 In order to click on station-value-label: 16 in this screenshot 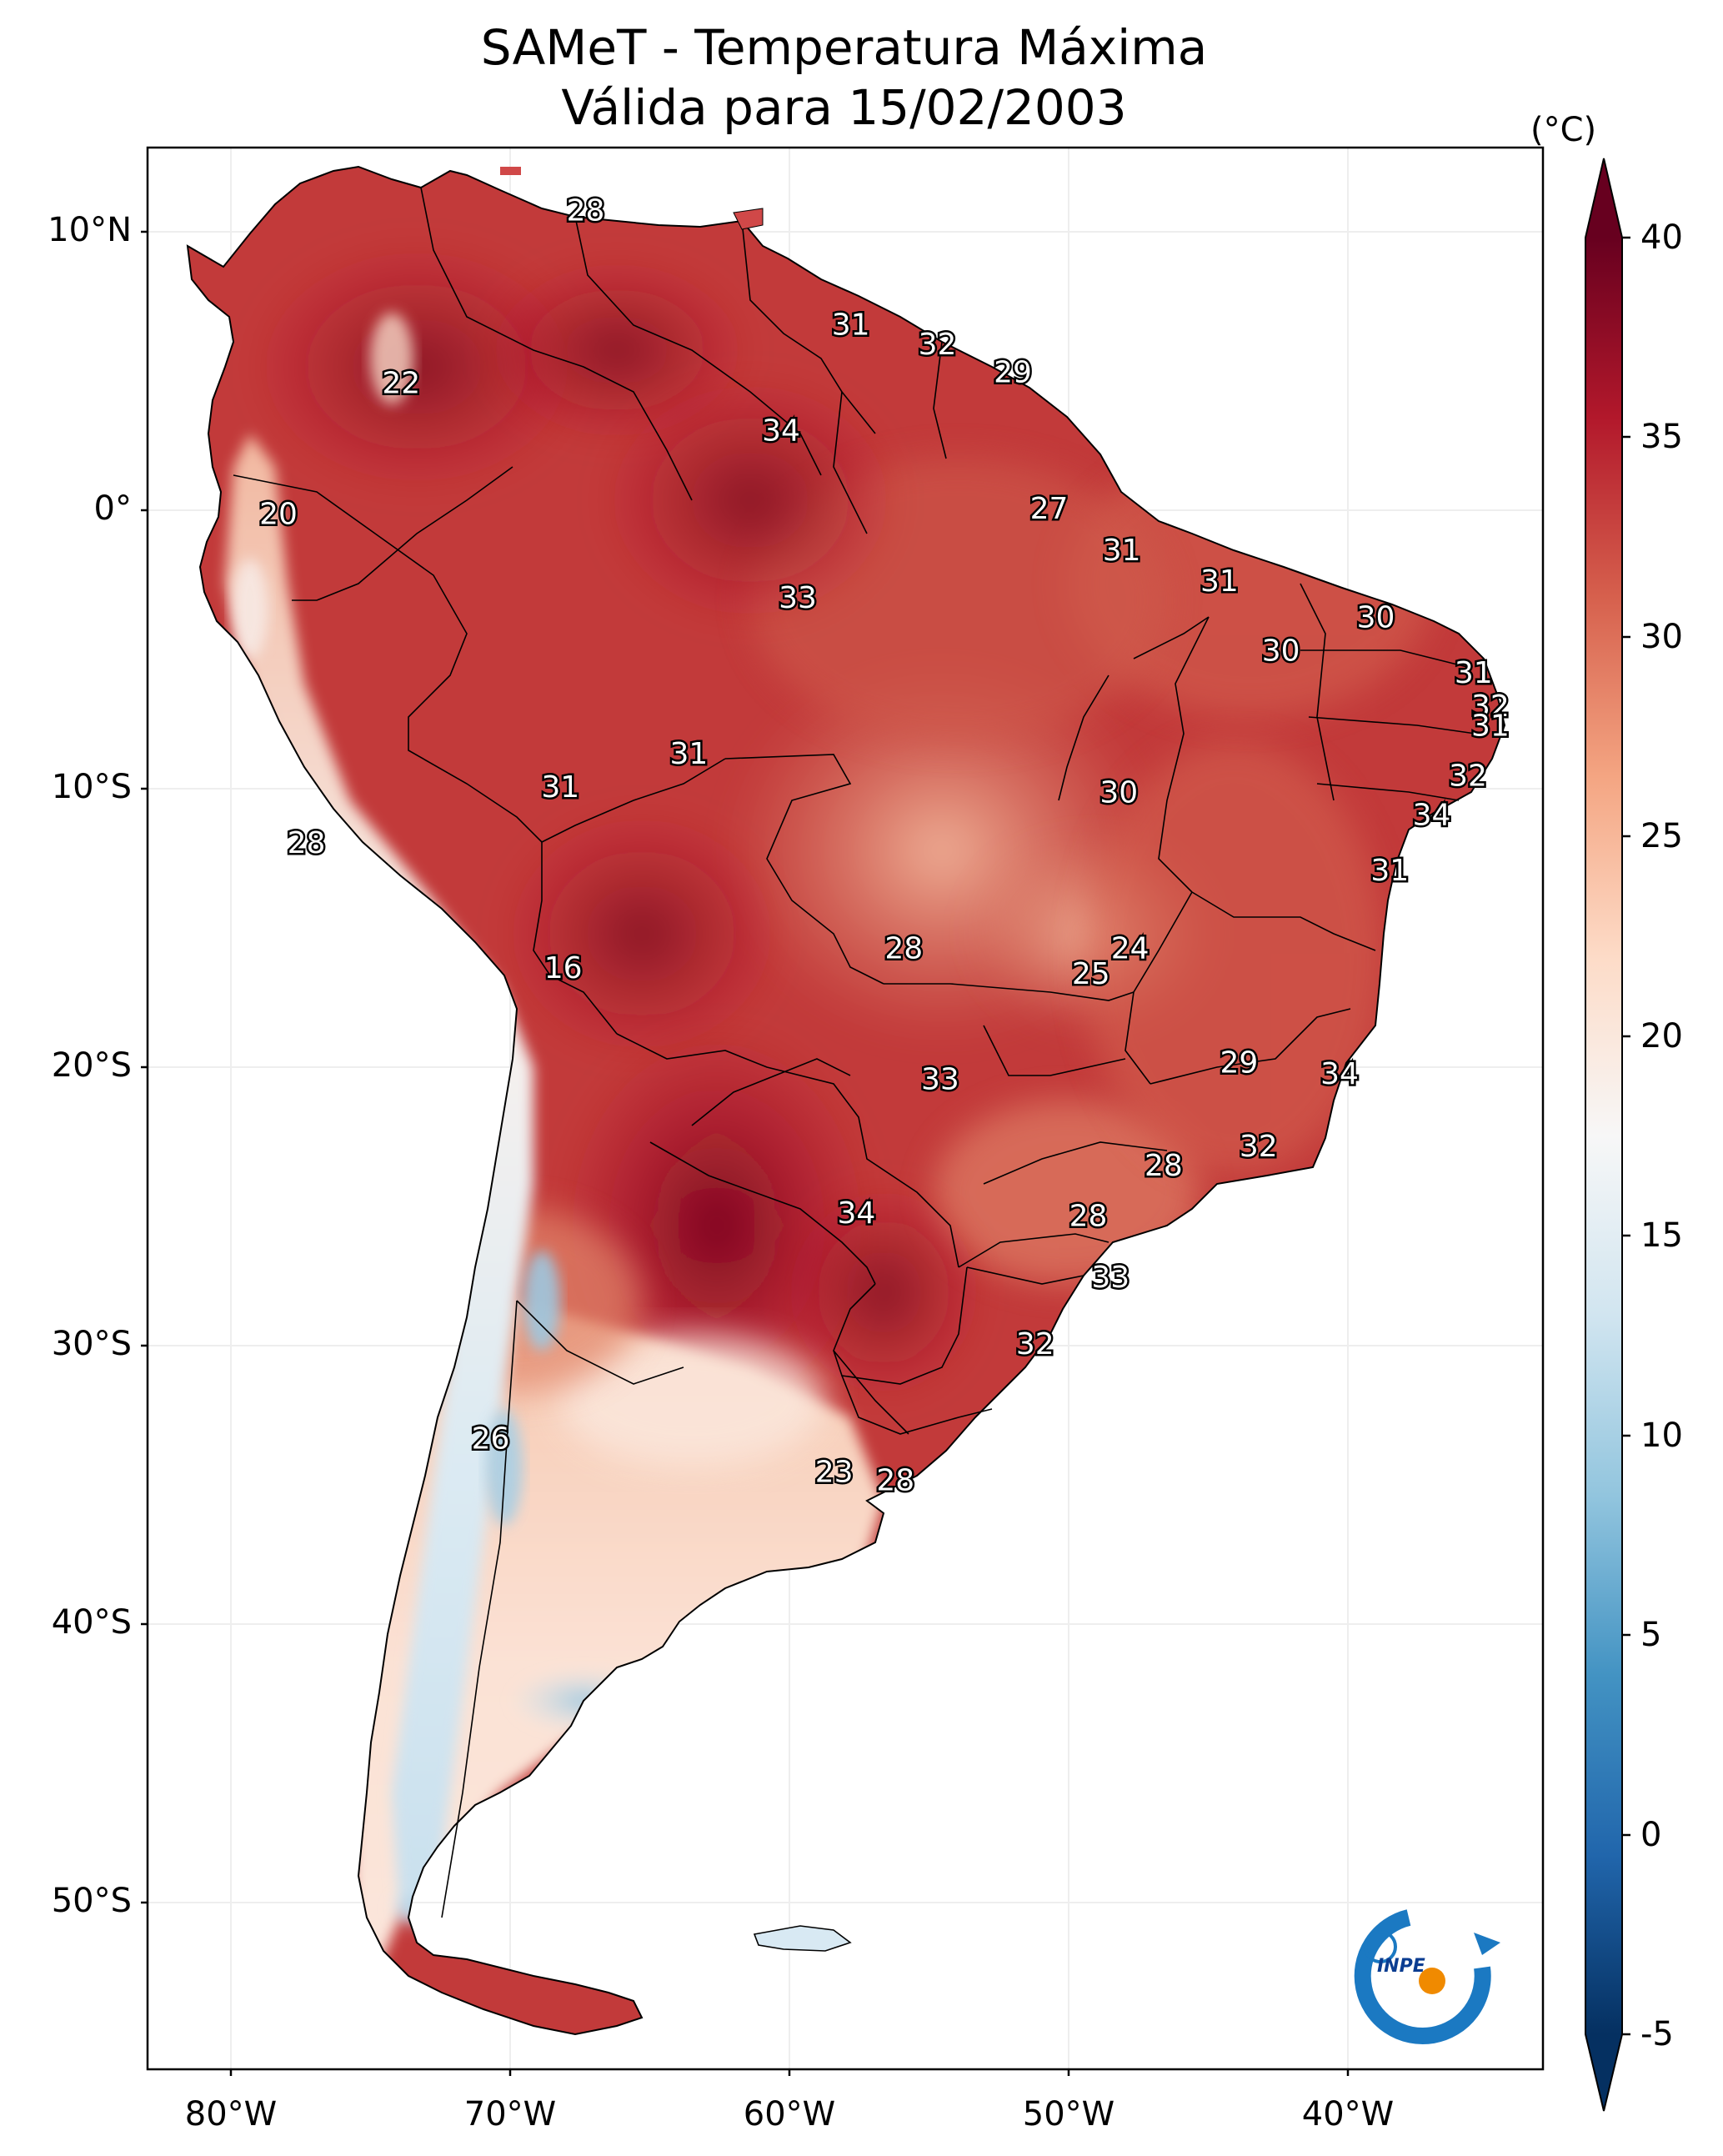, I will do `click(563, 968)`.